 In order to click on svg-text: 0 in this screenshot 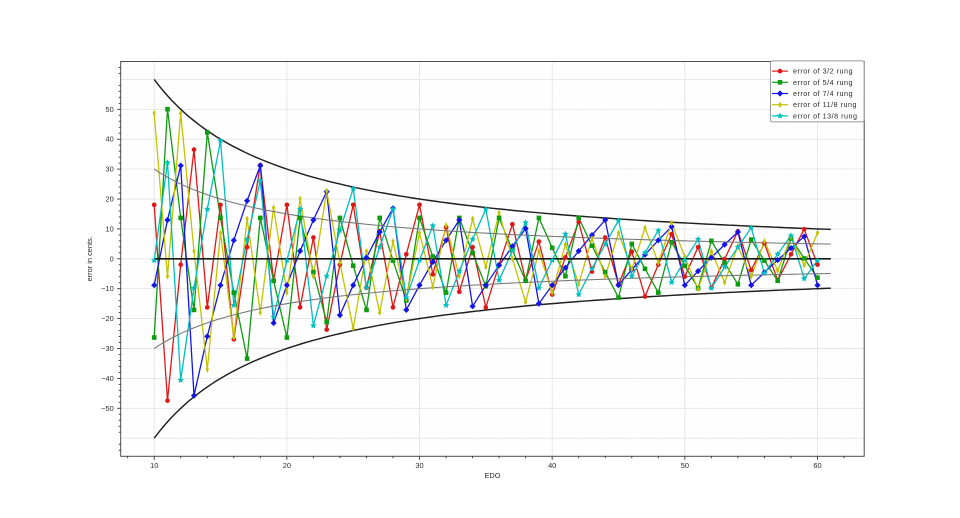, I will do `click(112, 258)`.